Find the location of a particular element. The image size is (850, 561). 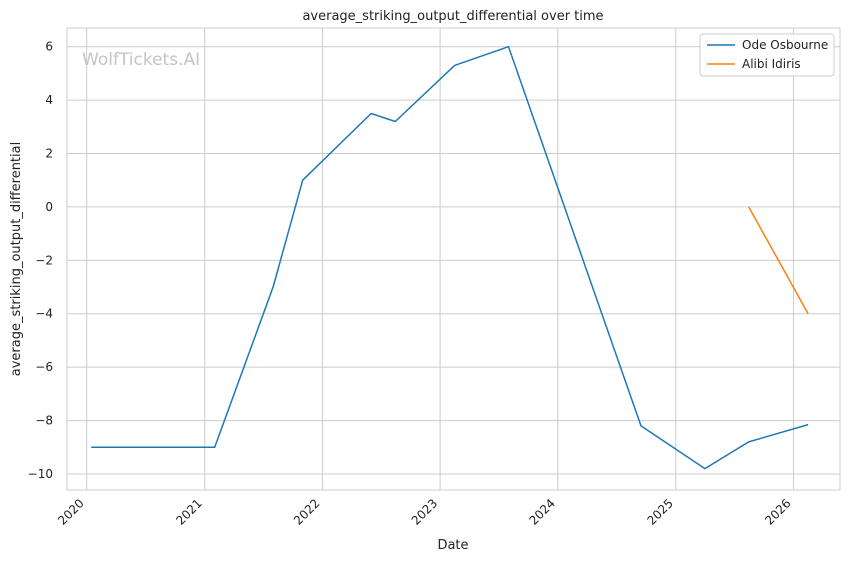

x-tick-label: 2020 is located at coordinates (70, 511).